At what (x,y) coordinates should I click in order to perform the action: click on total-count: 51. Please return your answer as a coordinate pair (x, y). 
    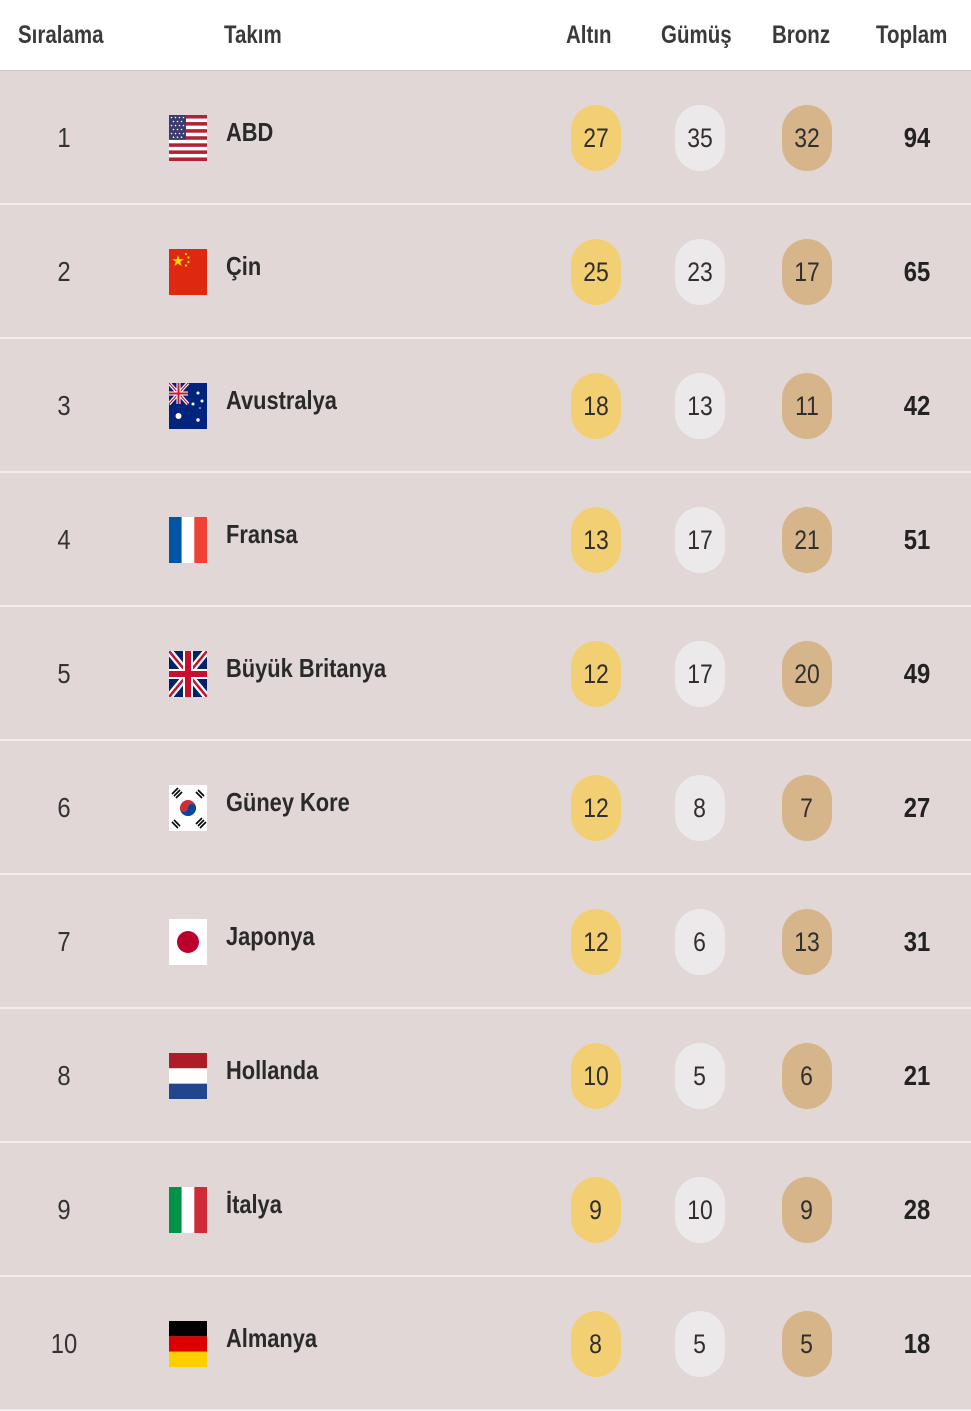
    Looking at the image, I should click on (917, 539).